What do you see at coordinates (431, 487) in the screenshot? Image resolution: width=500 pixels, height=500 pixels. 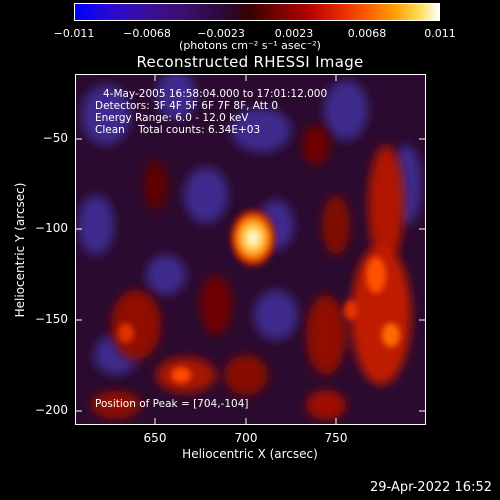 I see `date-stamp: 29-Apr-2022 16:52` at bounding box center [431, 487].